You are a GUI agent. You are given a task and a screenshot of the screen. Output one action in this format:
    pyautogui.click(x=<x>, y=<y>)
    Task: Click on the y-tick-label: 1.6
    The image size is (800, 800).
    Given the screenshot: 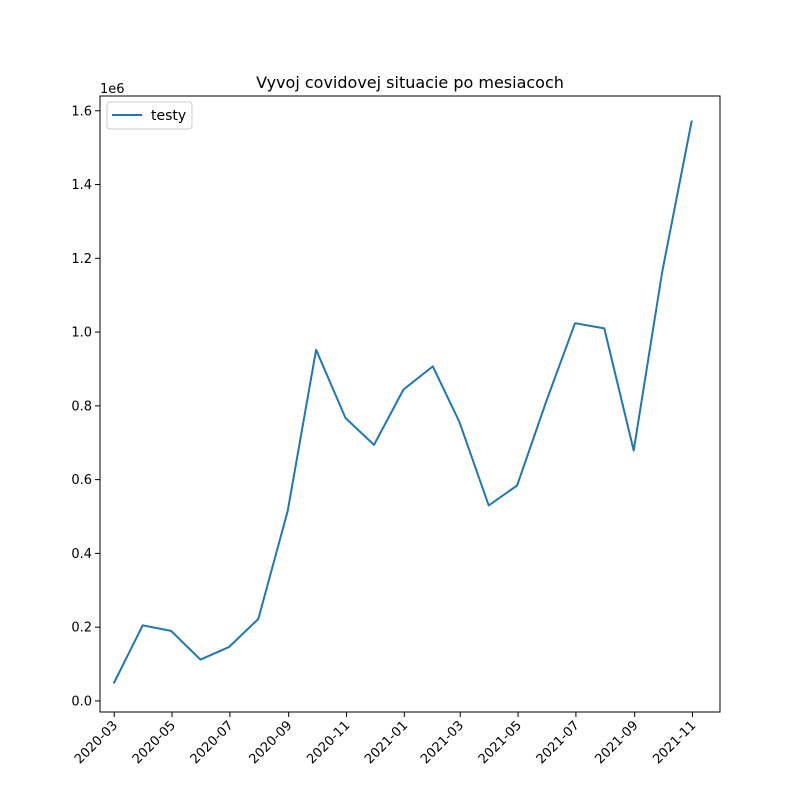 What is the action you would take?
    pyautogui.click(x=81, y=111)
    